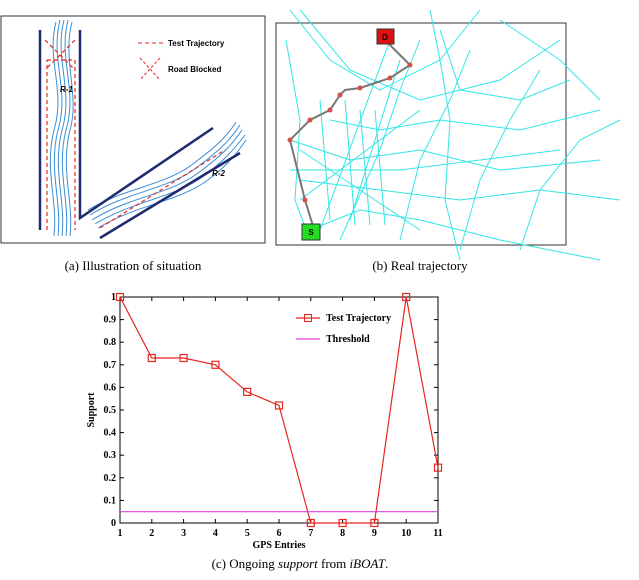  I want to click on caption: (a) Illustration of situation, so click(133, 265).